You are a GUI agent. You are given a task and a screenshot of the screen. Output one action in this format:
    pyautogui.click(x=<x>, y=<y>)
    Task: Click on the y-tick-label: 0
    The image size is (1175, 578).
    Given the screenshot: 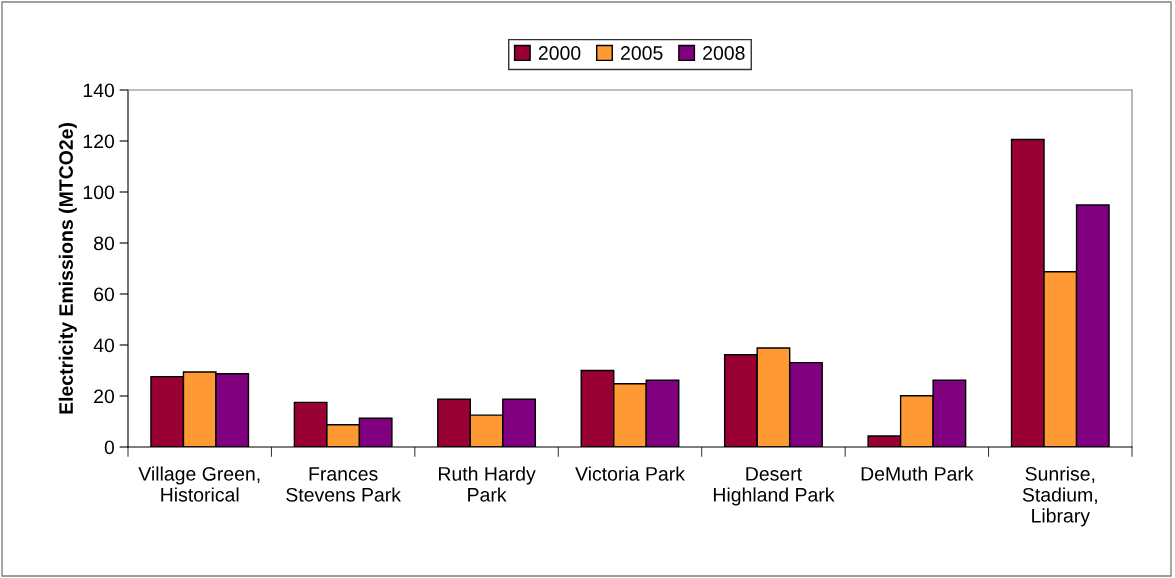 What is the action you would take?
    pyautogui.click(x=109, y=447)
    